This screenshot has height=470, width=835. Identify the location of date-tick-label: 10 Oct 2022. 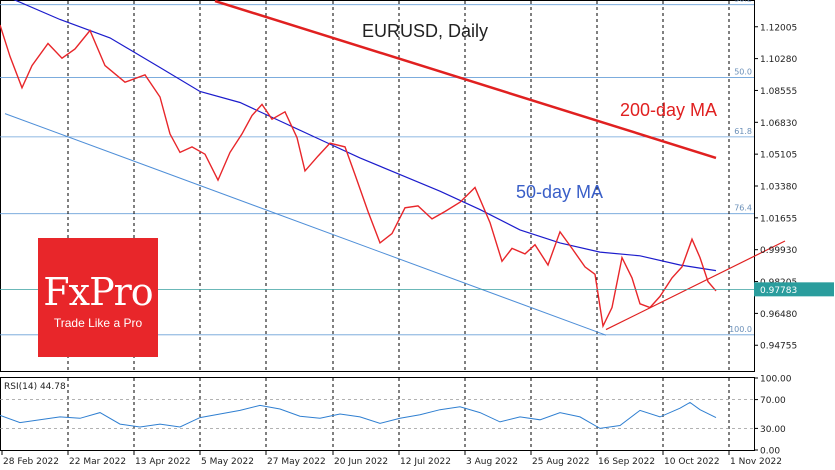
(692, 462).